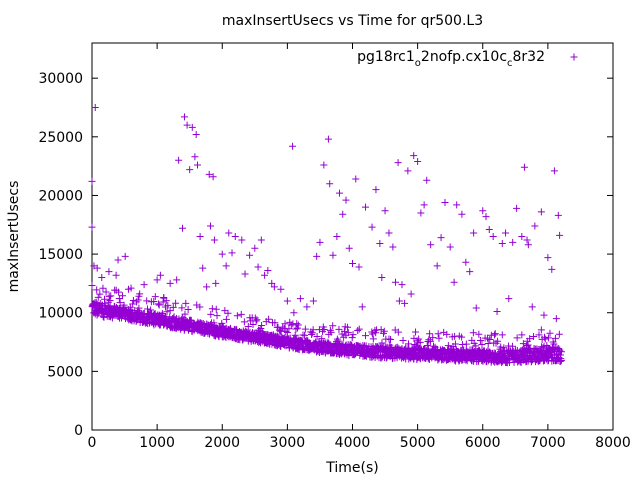 The width and height of the screenshot is (640, 480). Describe the element at coordinates (574, 57) in the screenshot. I see `legend-marker-plus` at that location.